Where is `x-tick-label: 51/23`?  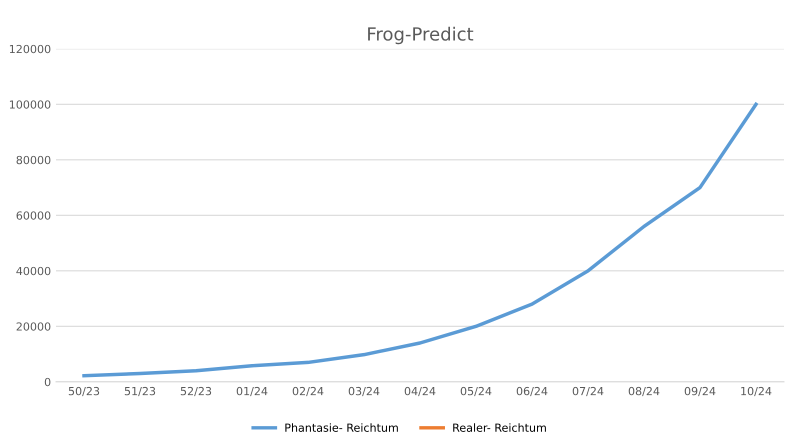
x-tick-label: 51/23 is located at coordinates (140, 391).